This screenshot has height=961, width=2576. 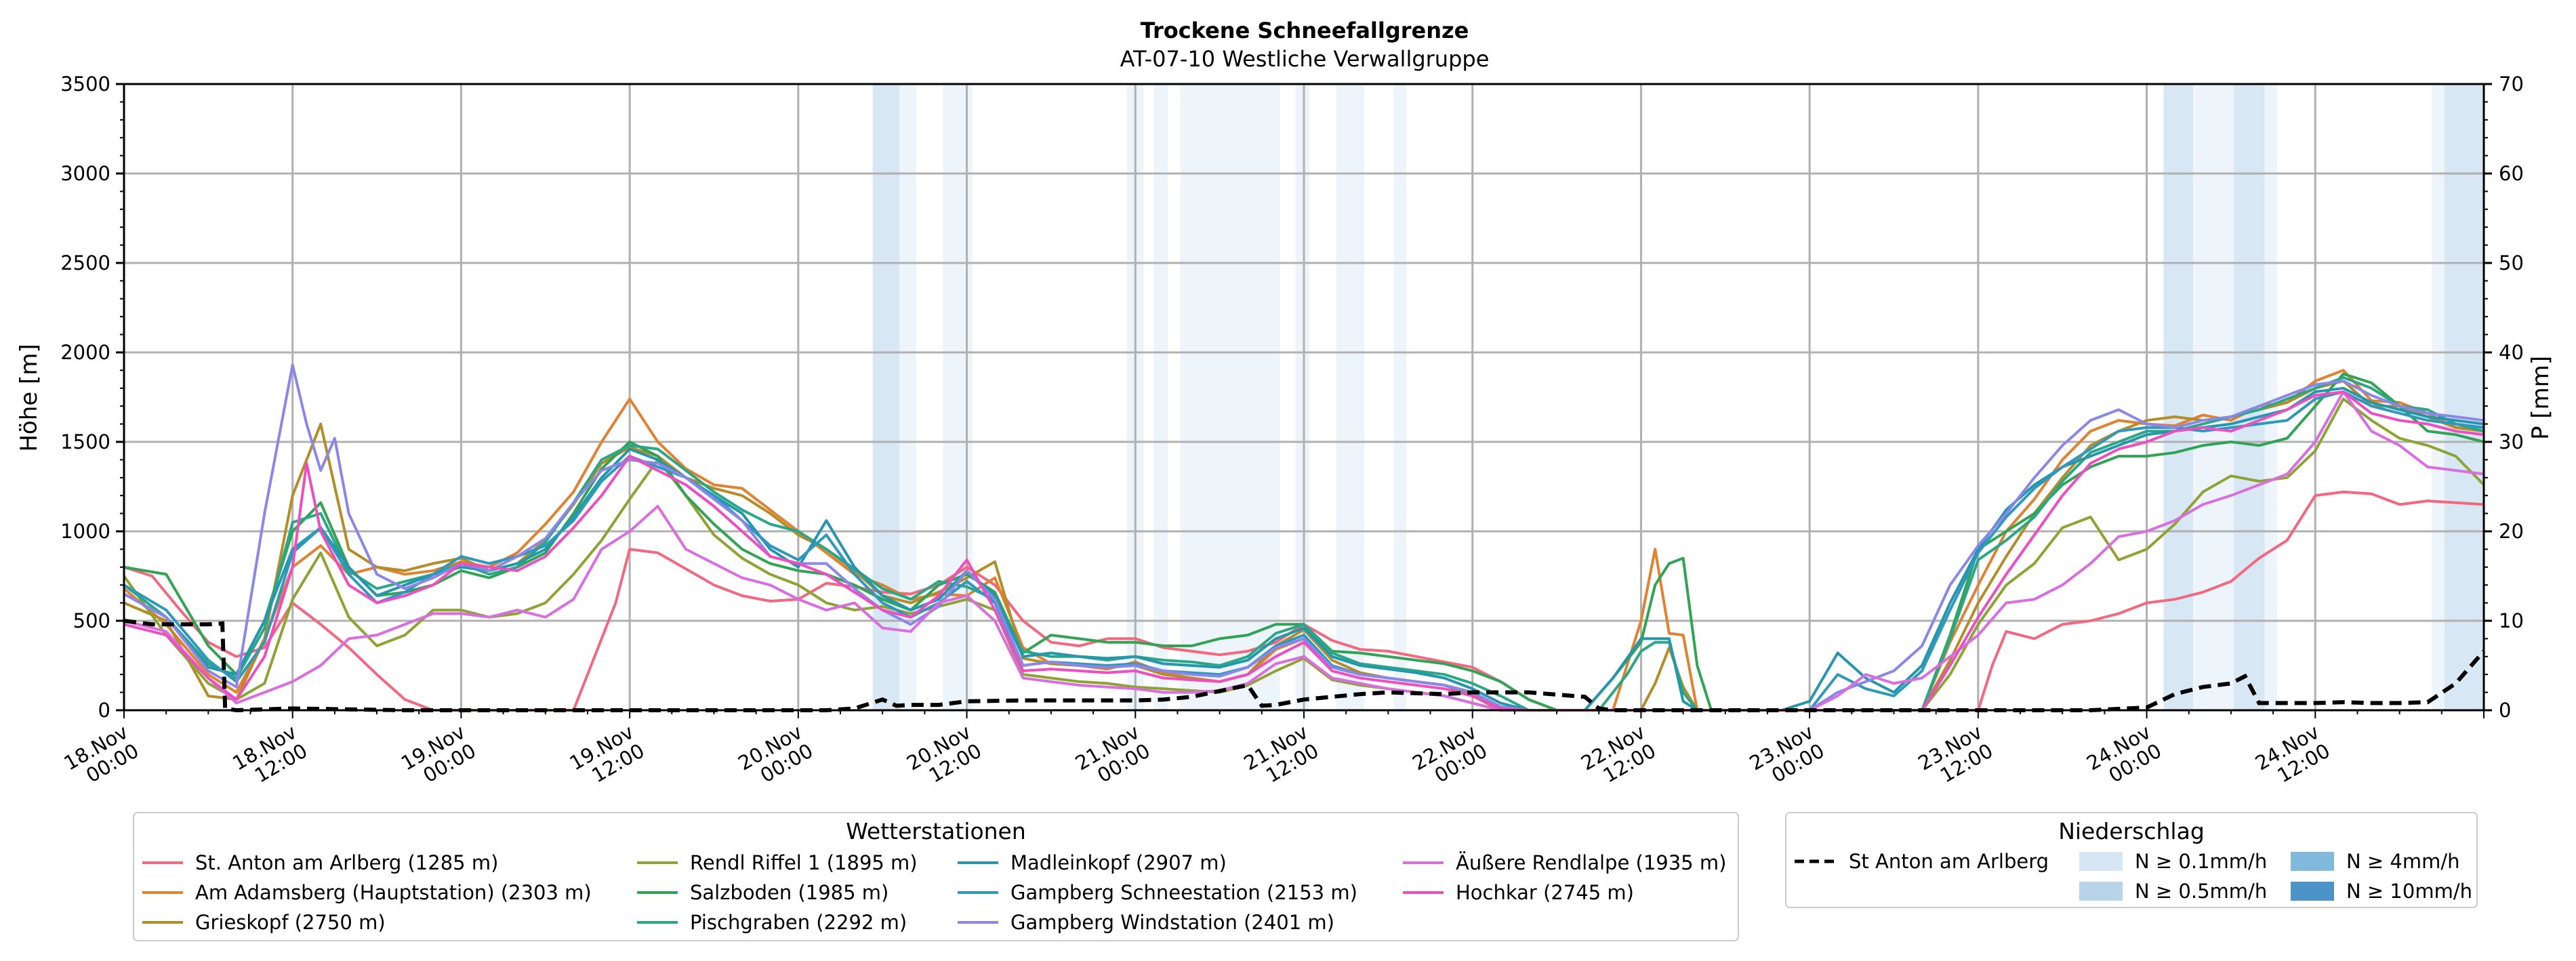 I want to click on svg-text: N ≥ 0.1mm/h, so click(x=2201, y=861).